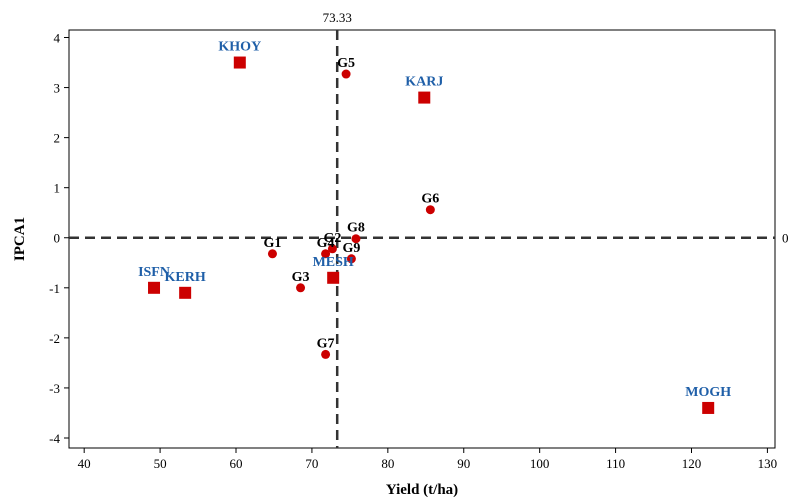 The width and height of the screenshot is (788, 501). I want to click on x-tick-label: 110, so click(615, 463).